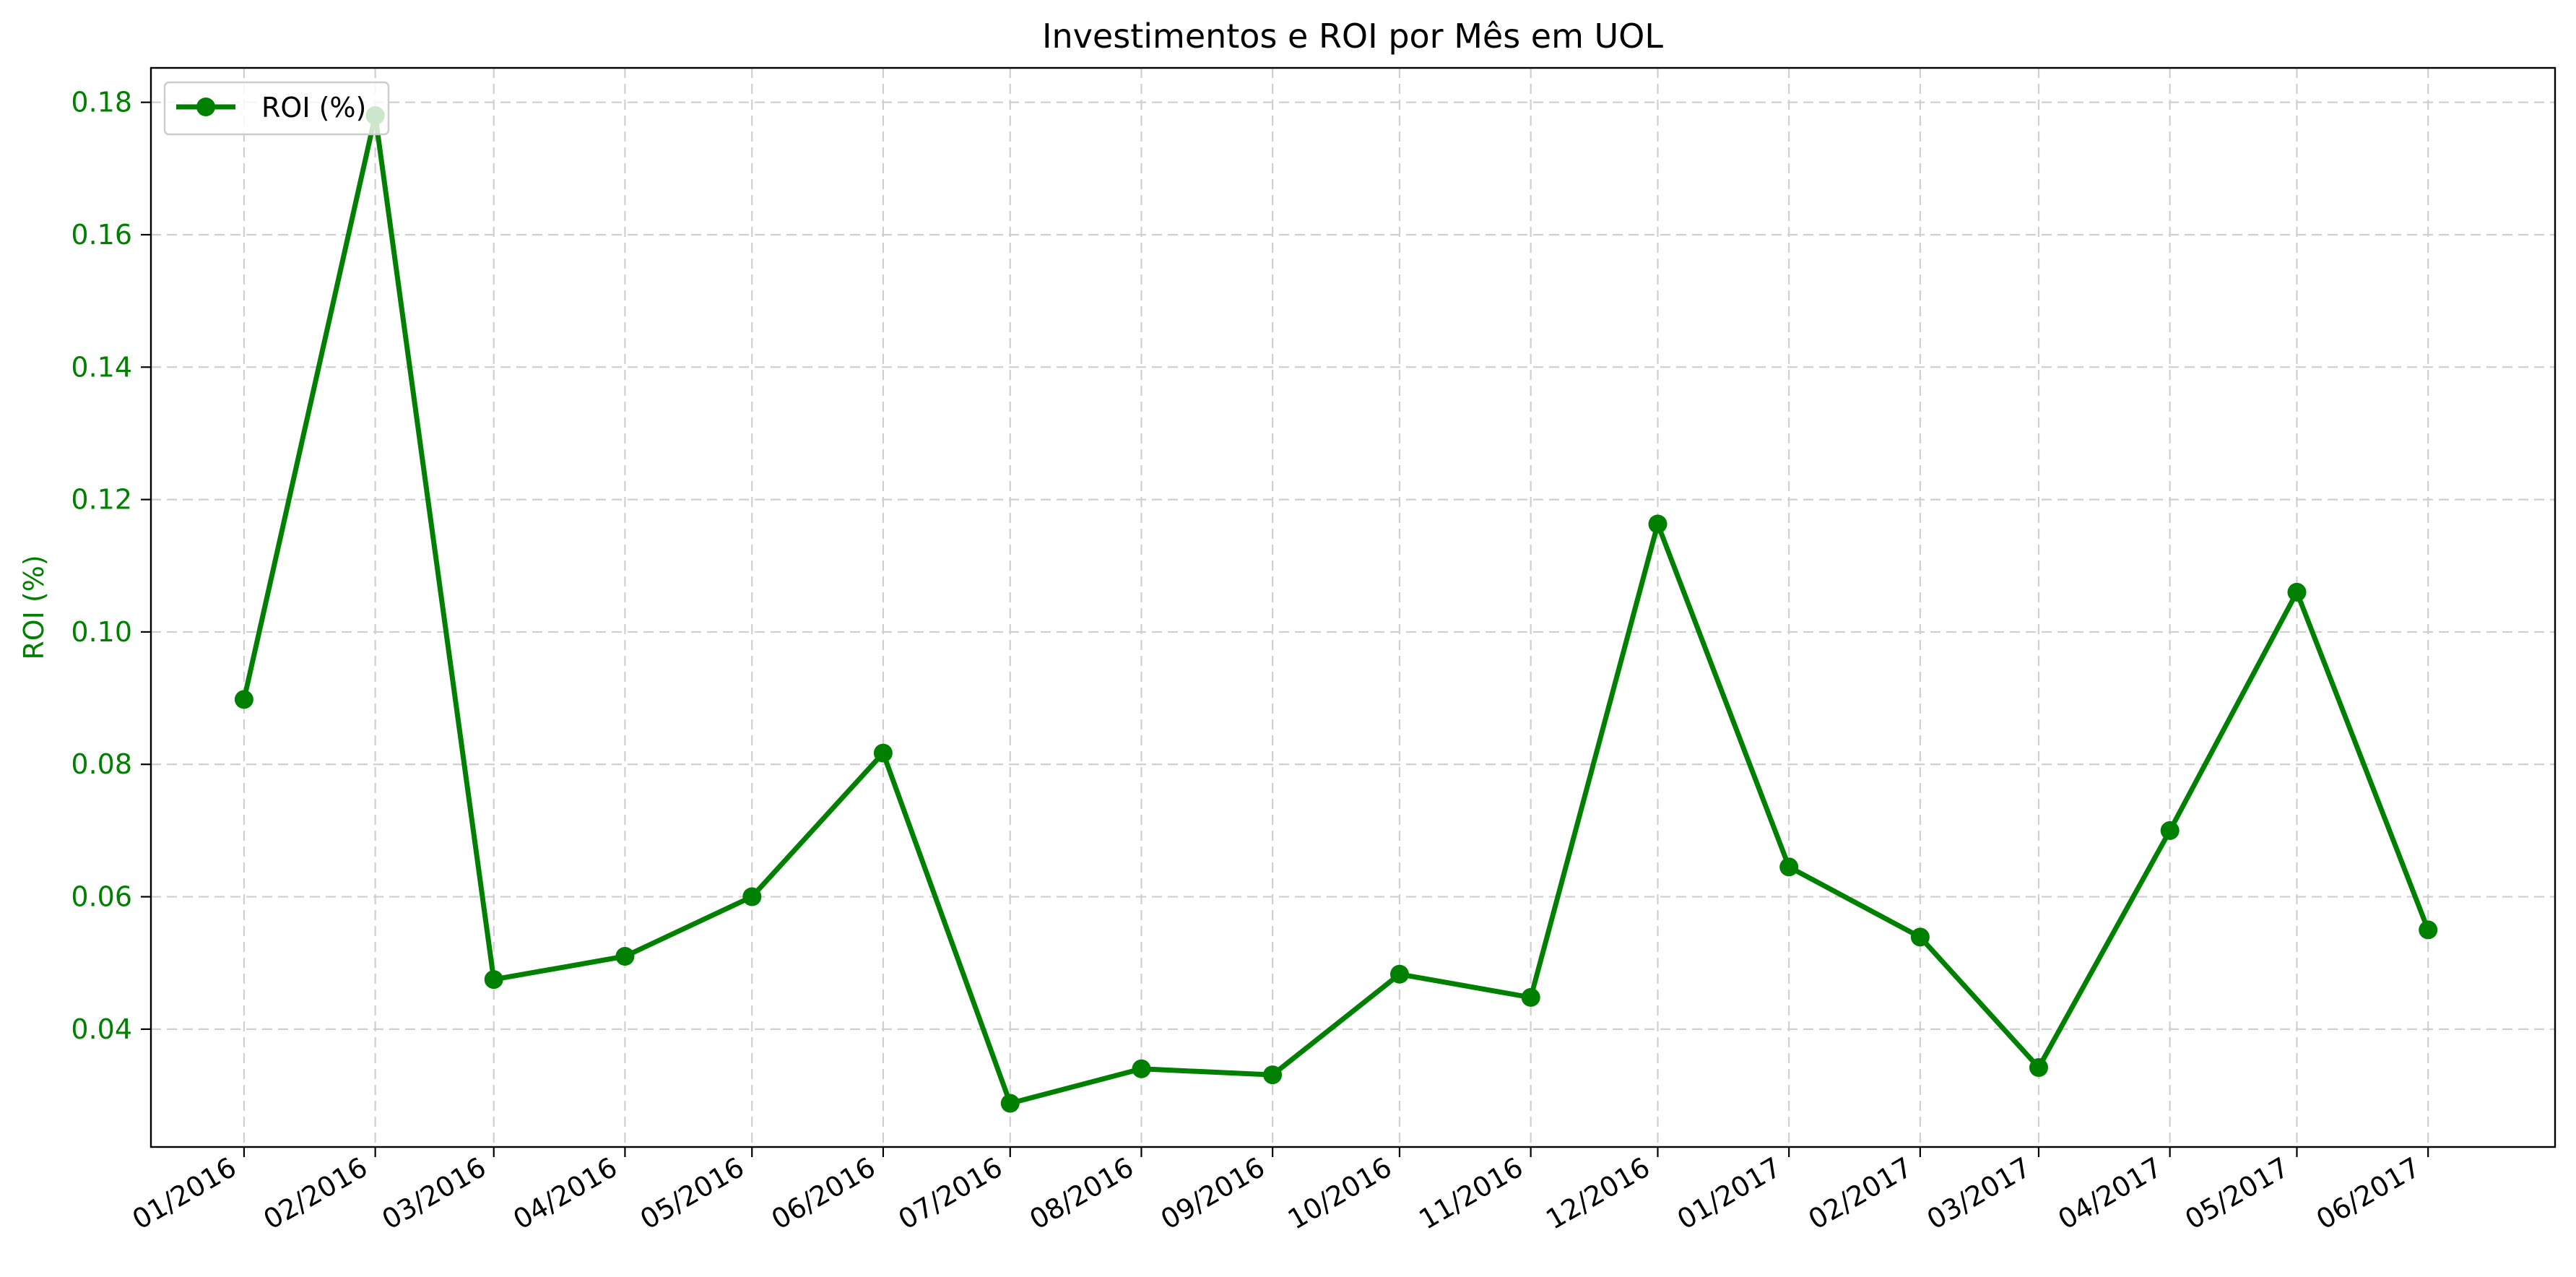  What do you see at coordinates (101, 367) in the screenshot?
I see `y-tick-label: 0.14` at bounding box center [101, 367].